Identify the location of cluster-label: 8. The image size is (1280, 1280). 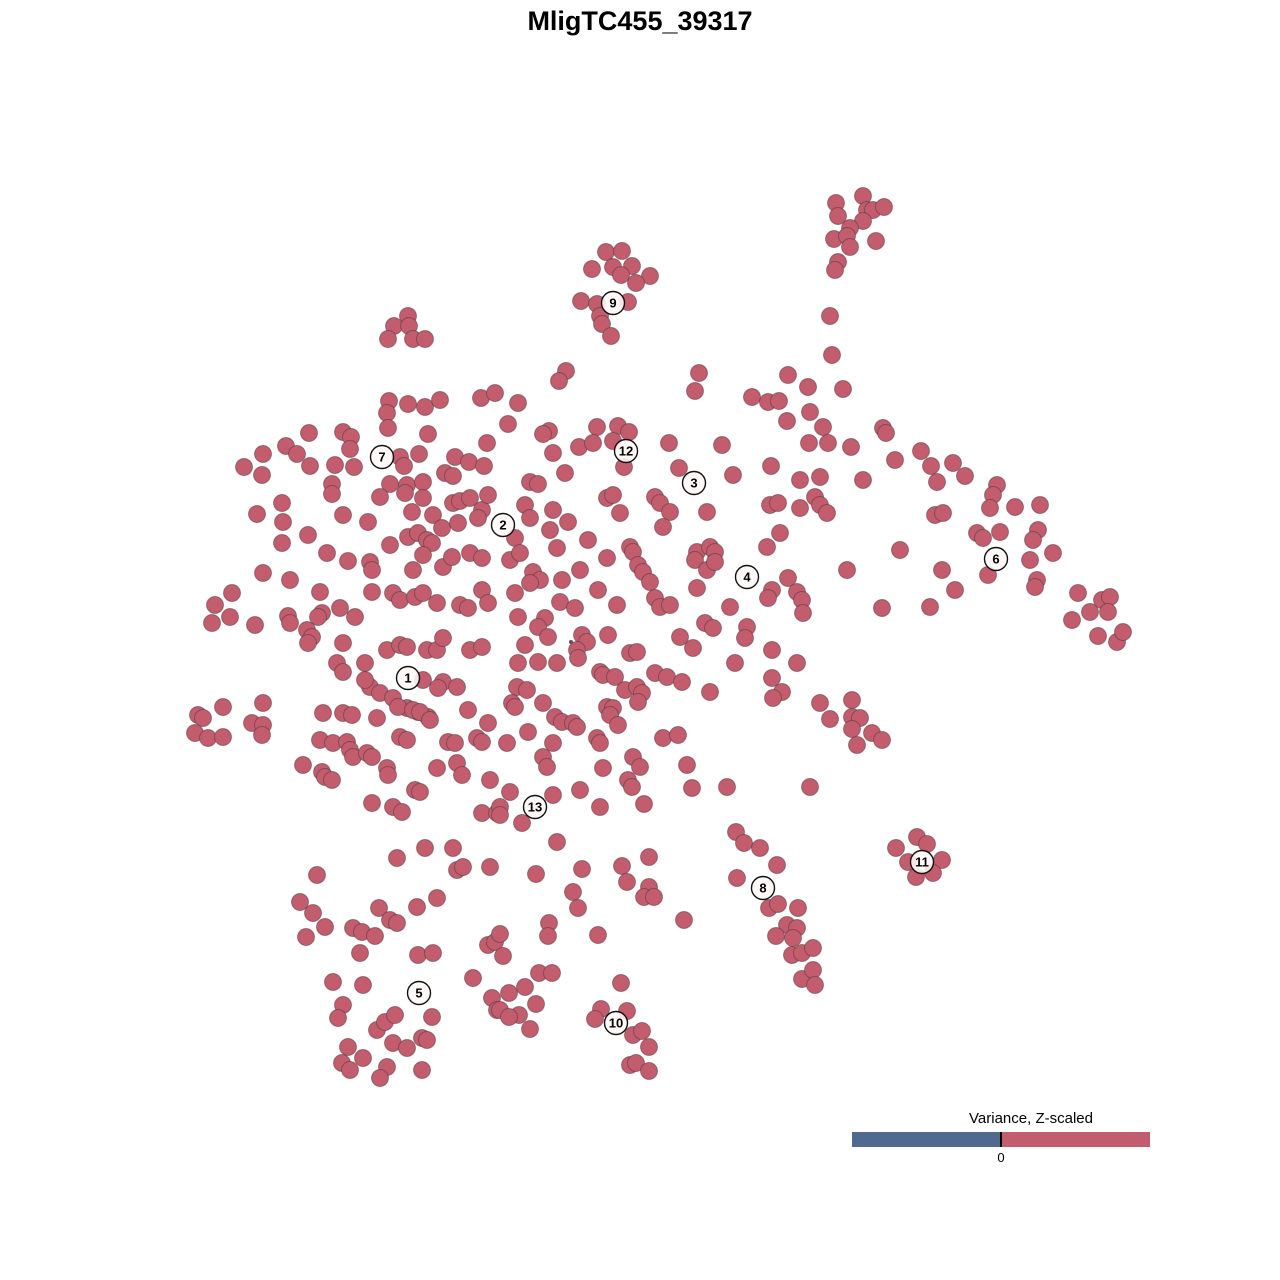
(763, 888).